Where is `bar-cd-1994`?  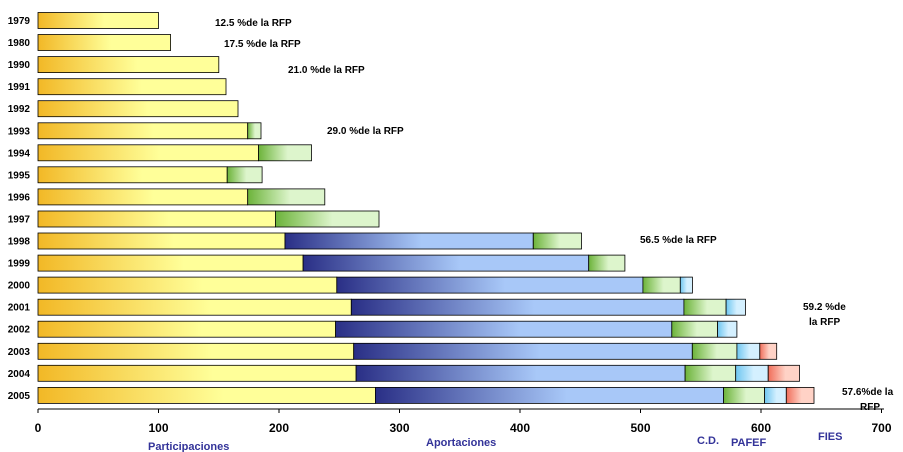
bar-cd-1994 is located at coordinates (285, 153).